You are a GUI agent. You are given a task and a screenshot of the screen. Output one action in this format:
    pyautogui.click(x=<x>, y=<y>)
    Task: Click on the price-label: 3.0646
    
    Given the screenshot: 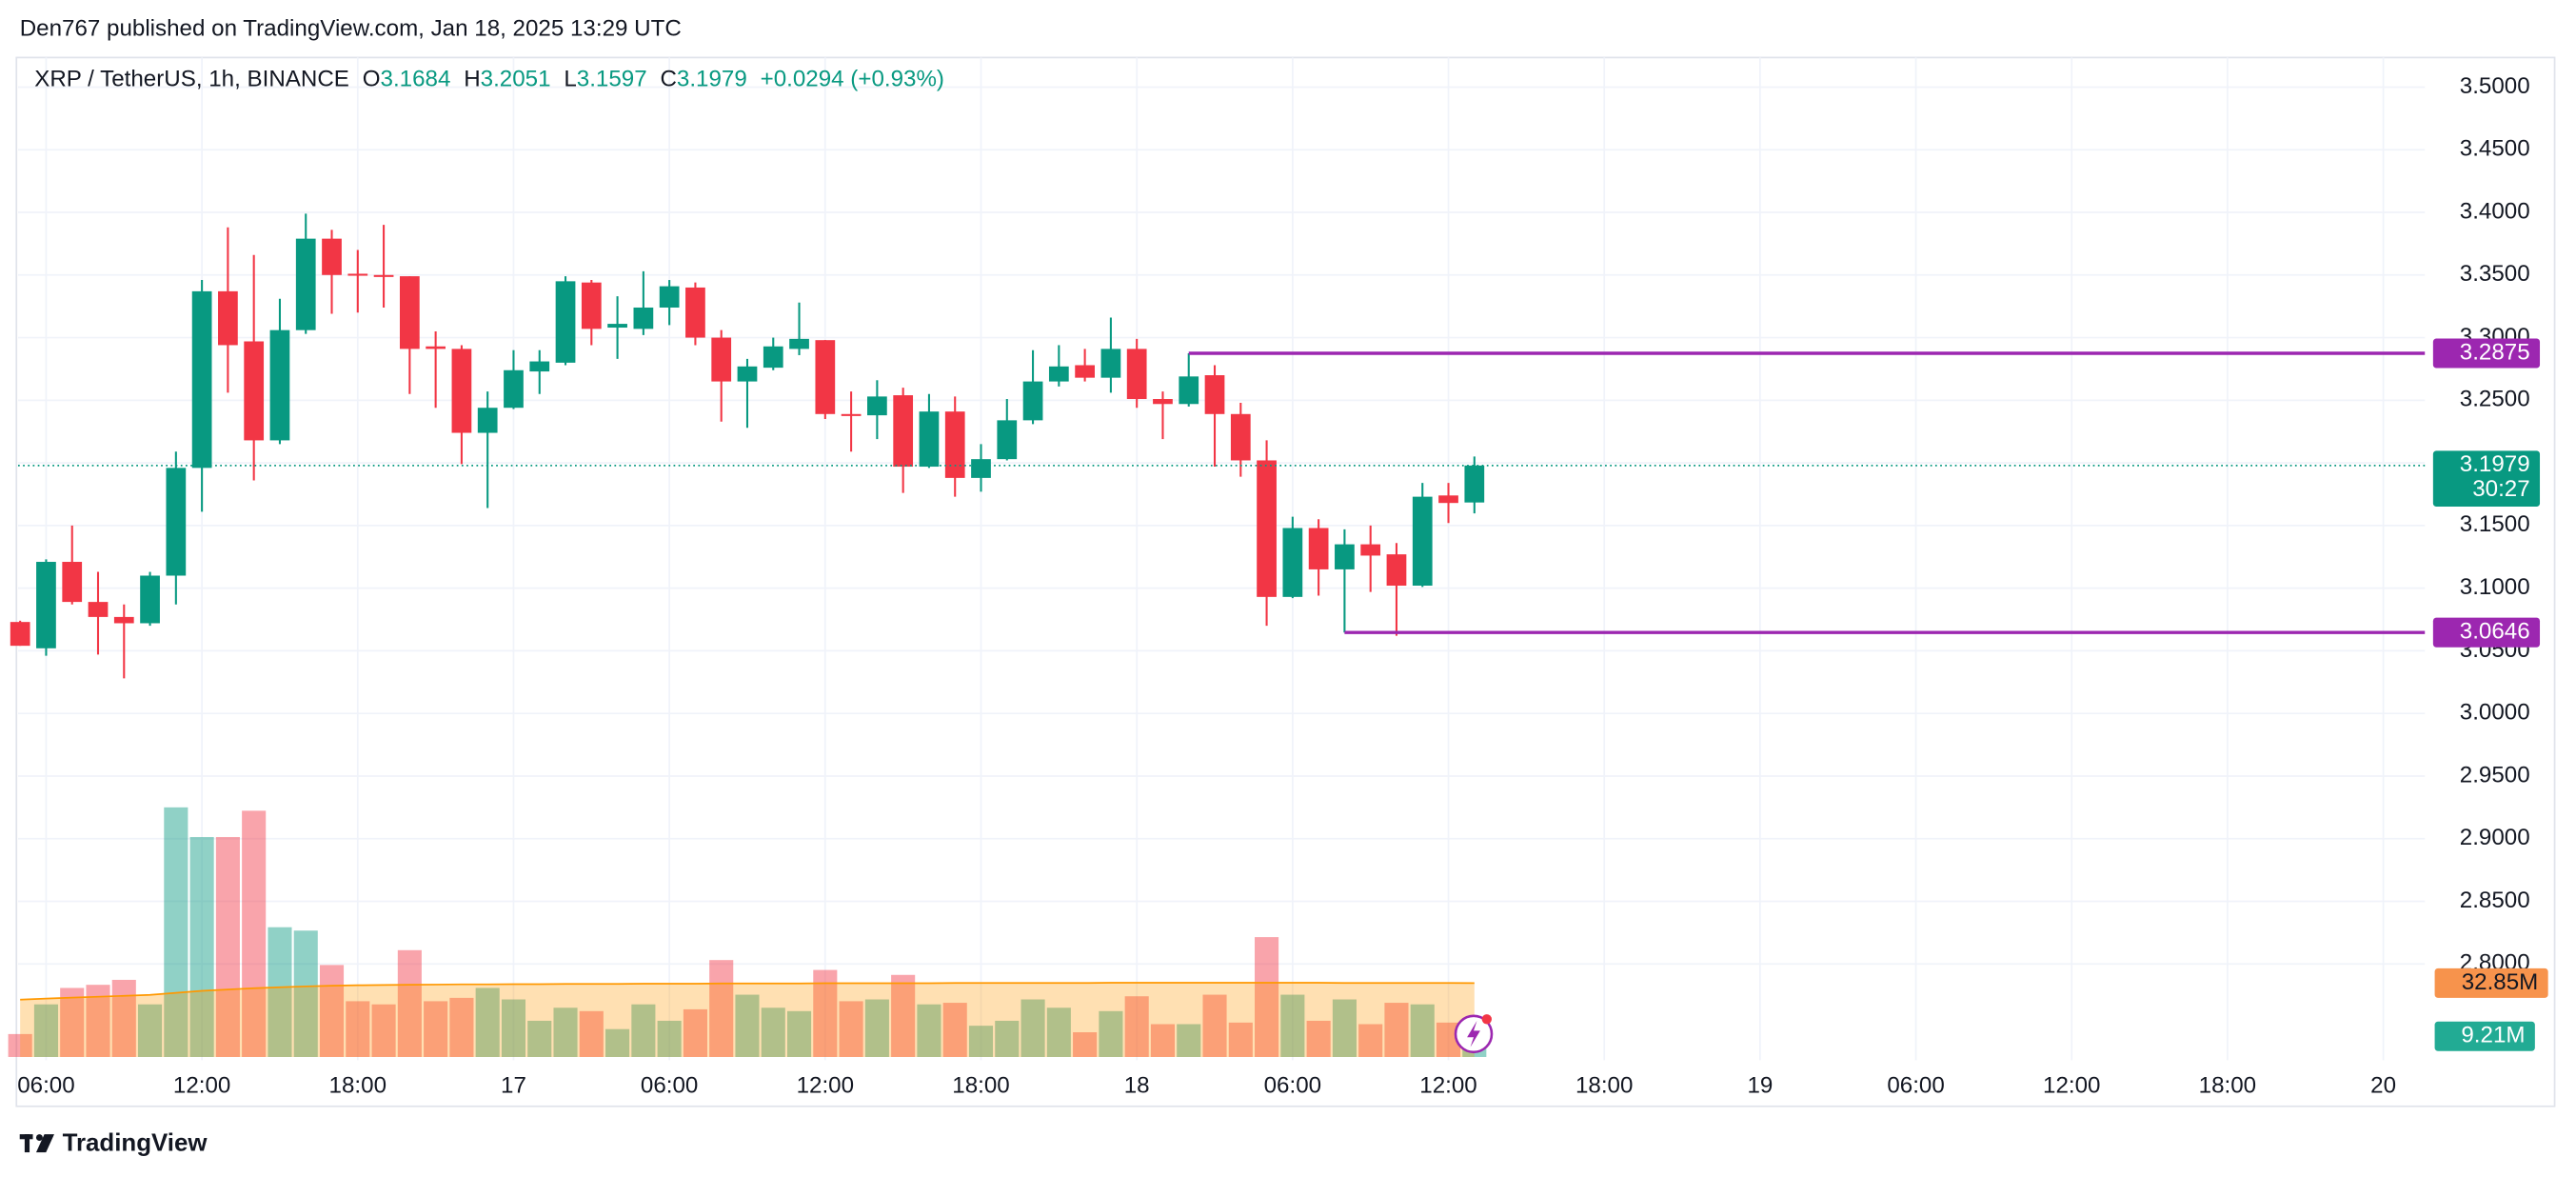 What is the action you would take?
    pyautogui.click(x=2495, y=632)
    